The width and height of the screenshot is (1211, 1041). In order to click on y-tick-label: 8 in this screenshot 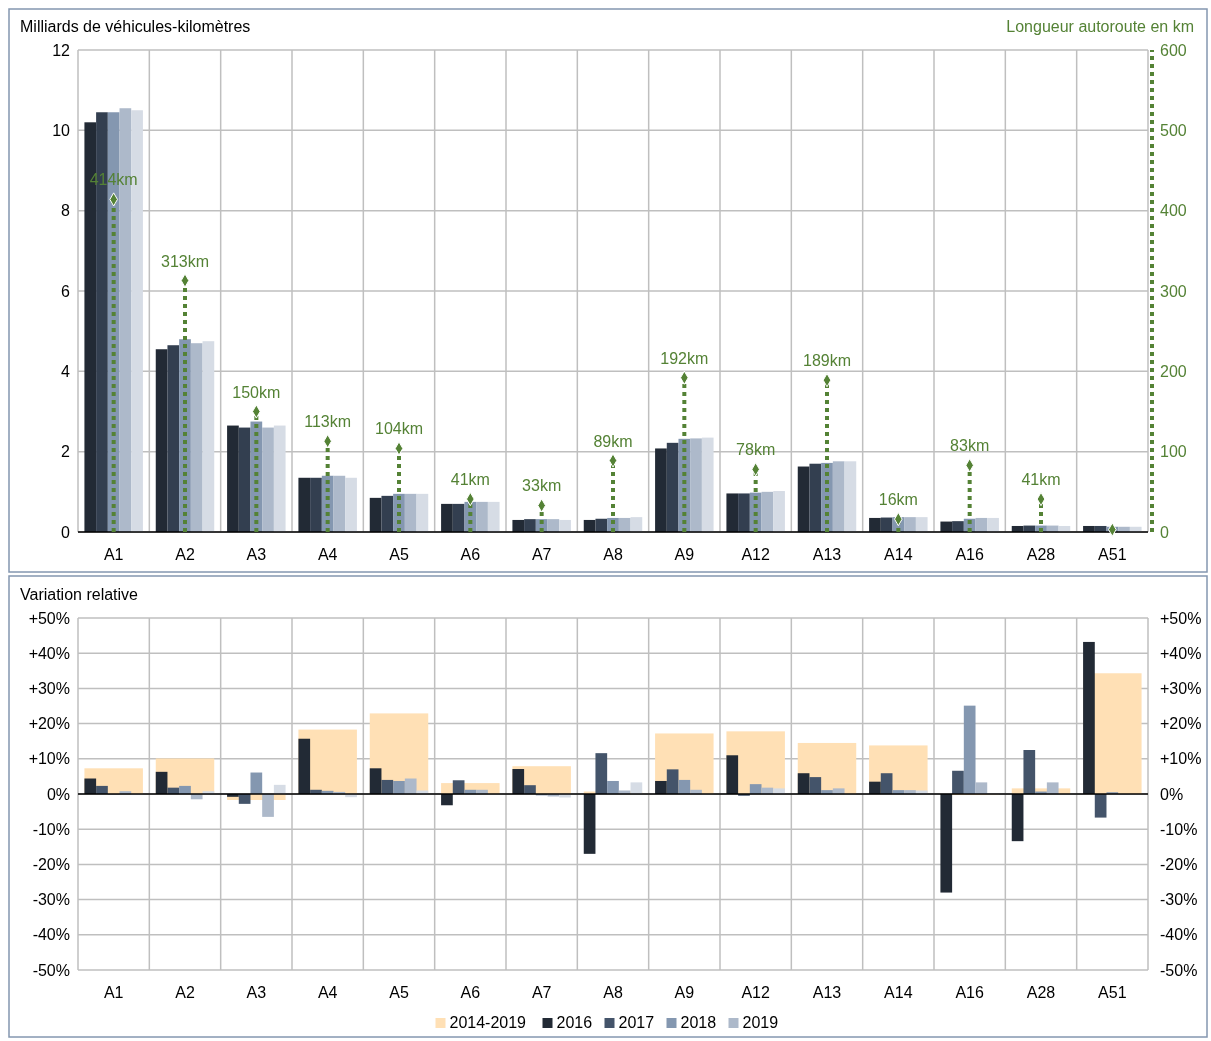, I will do `click(66, 211)`.